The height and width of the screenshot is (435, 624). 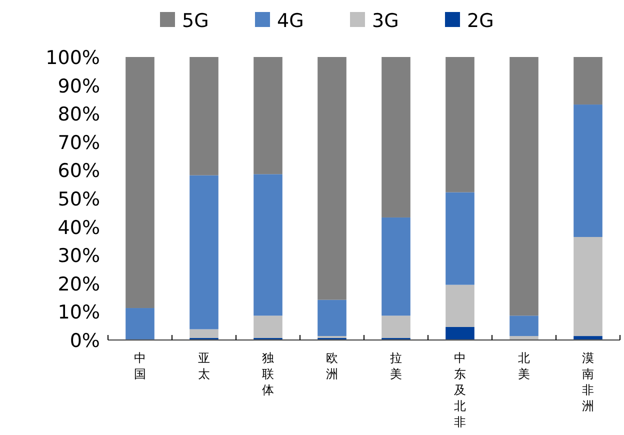 What do you see at coordinates (290, 21) in the screenshot?
I see `legend-label: 4G` at bounding box center [290, 21].